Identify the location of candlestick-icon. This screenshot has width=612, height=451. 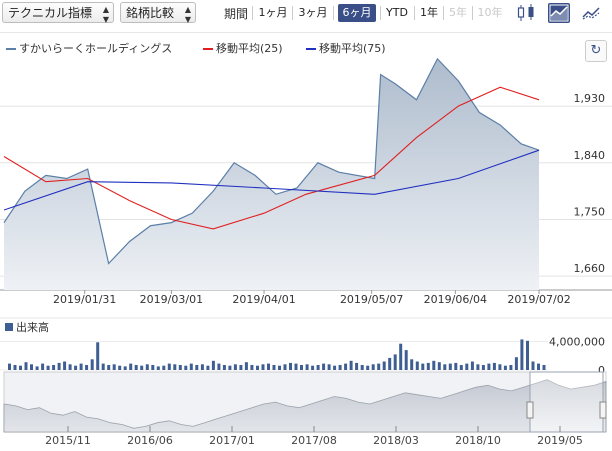
(525, 12).